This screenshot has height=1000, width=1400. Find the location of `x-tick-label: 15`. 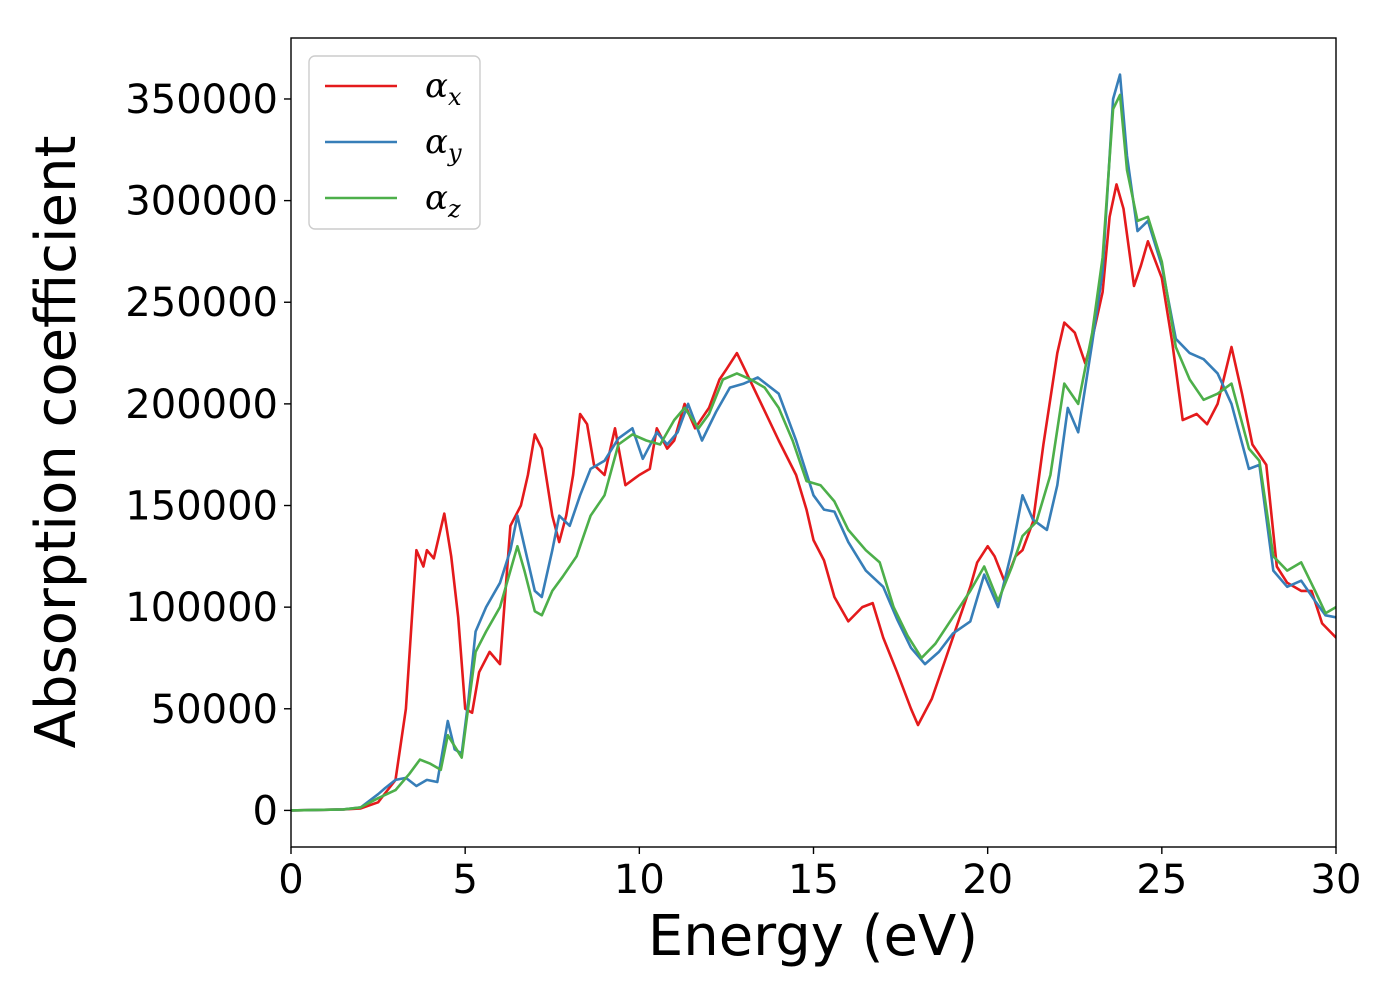

x-tick-label: 15 is located at coordinates (813, 880).